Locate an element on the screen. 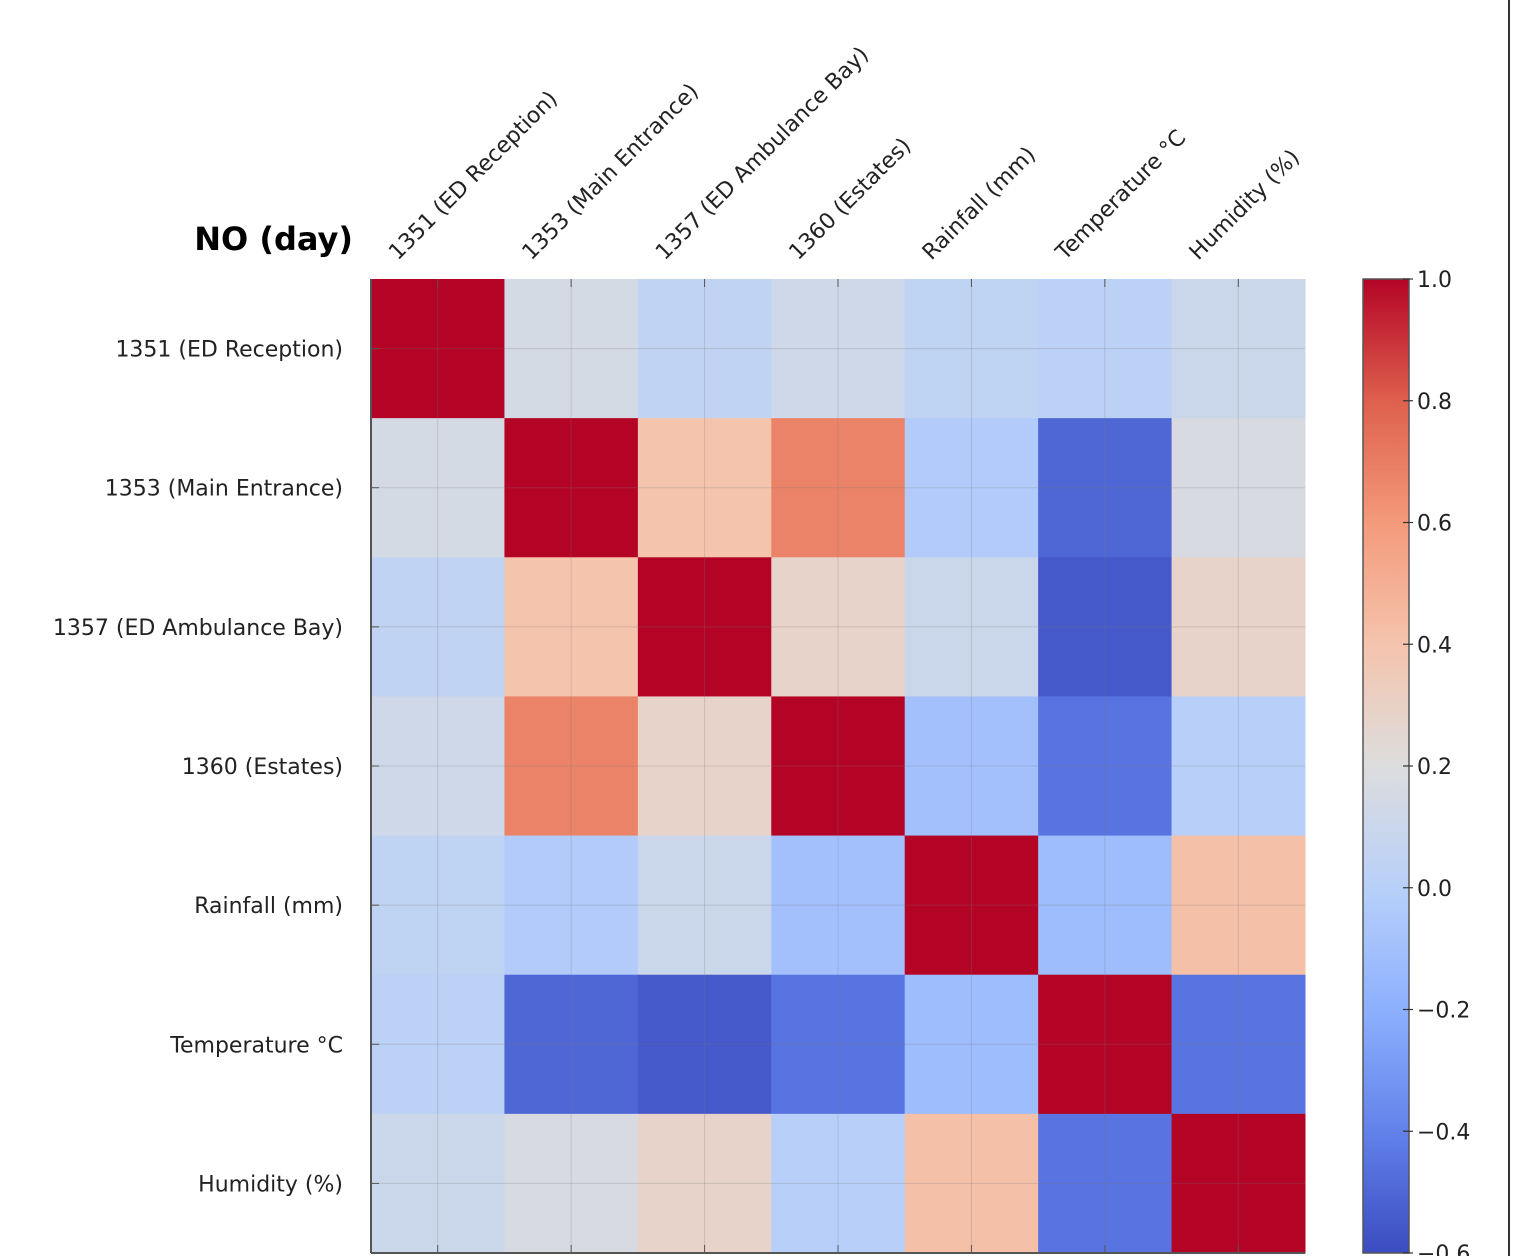  column-label-5: Temperature °C is located at coordinates (1121, 195).